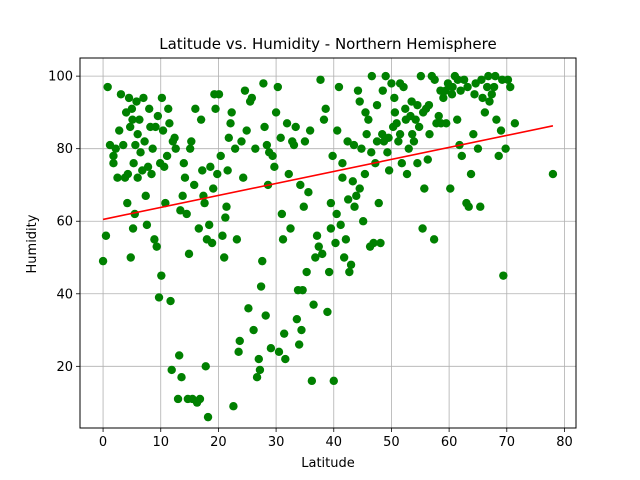 This screenshot has width=640, height=480. I want to click on y-axis-label: Humidity, so click(32, 243).